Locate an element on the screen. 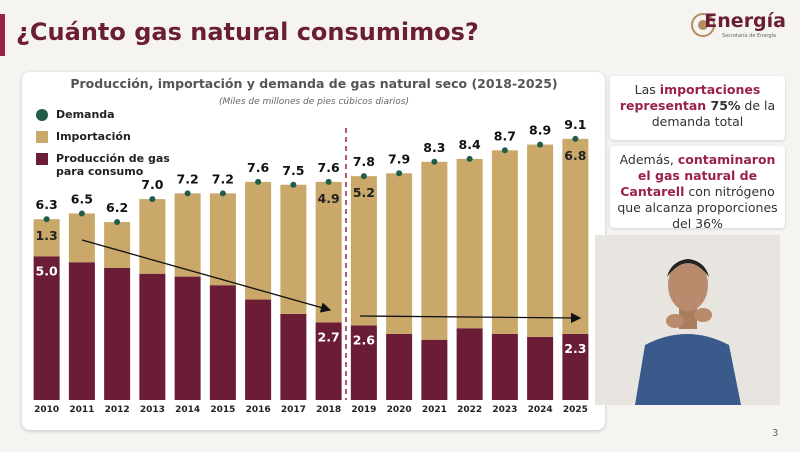 The height and width of the screenshot is (452, 800). demand-label: 7.8 is located at coordinates (364, 161).